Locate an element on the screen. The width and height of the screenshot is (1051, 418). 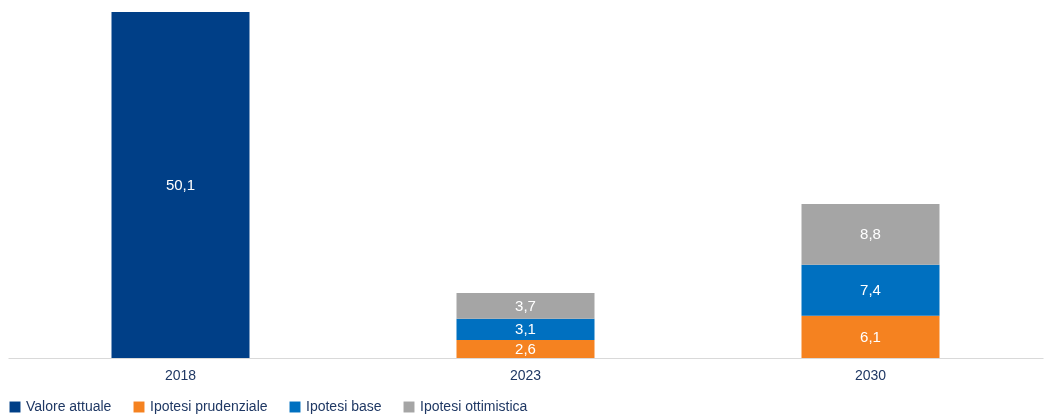
legend-label: Ipotesi prudenziale is located at coordinates (209, 406).